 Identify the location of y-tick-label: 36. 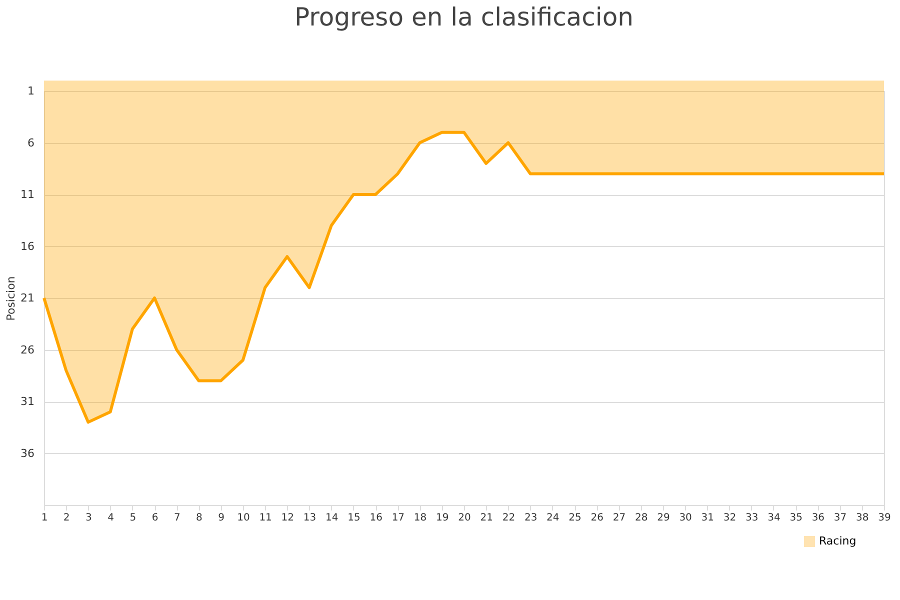
(27, 453).